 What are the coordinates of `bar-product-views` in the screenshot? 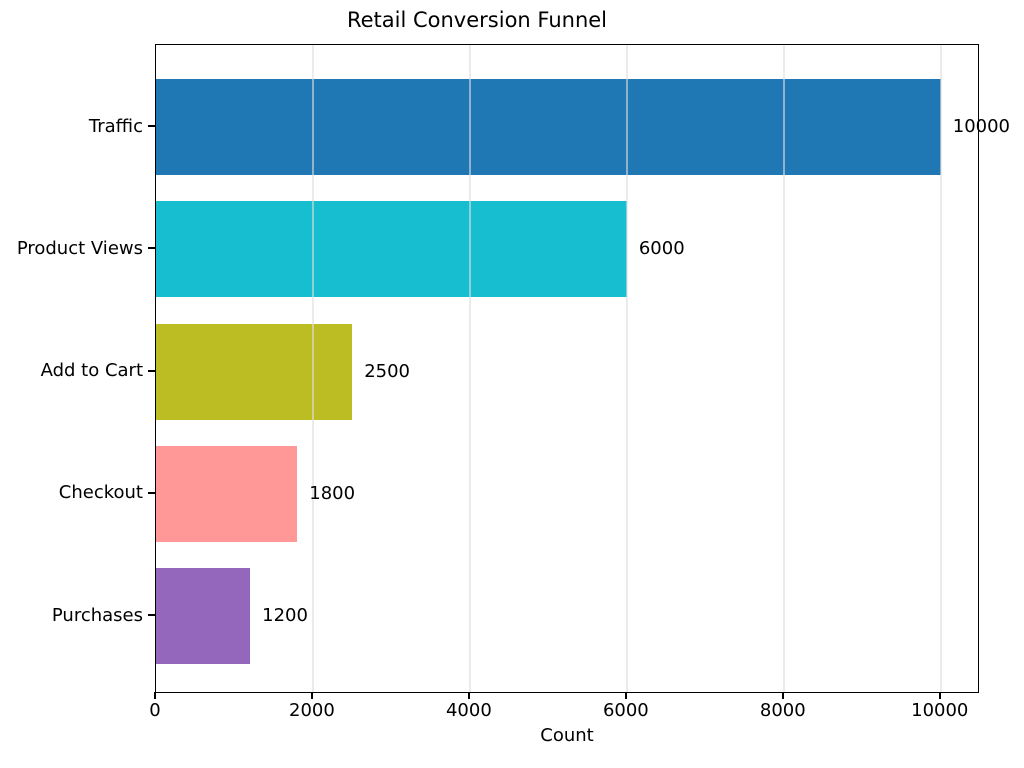 It's located at (391, 249).